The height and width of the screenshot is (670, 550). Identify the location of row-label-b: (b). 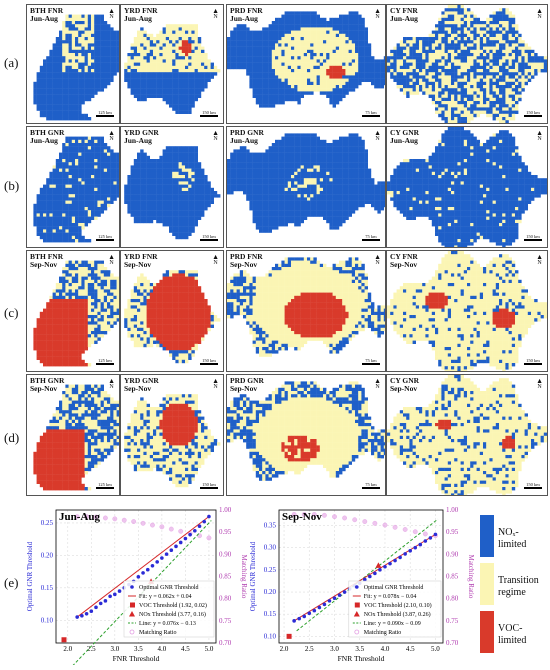
(11, 186).